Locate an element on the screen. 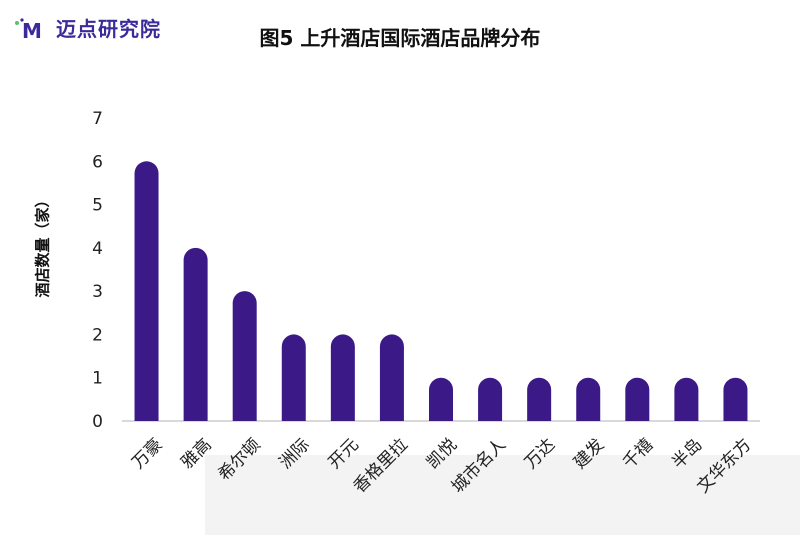 The width and height of the screenshot is (800, 535). x-tick-label: 凯悦 is located at coordinates (442, 454).